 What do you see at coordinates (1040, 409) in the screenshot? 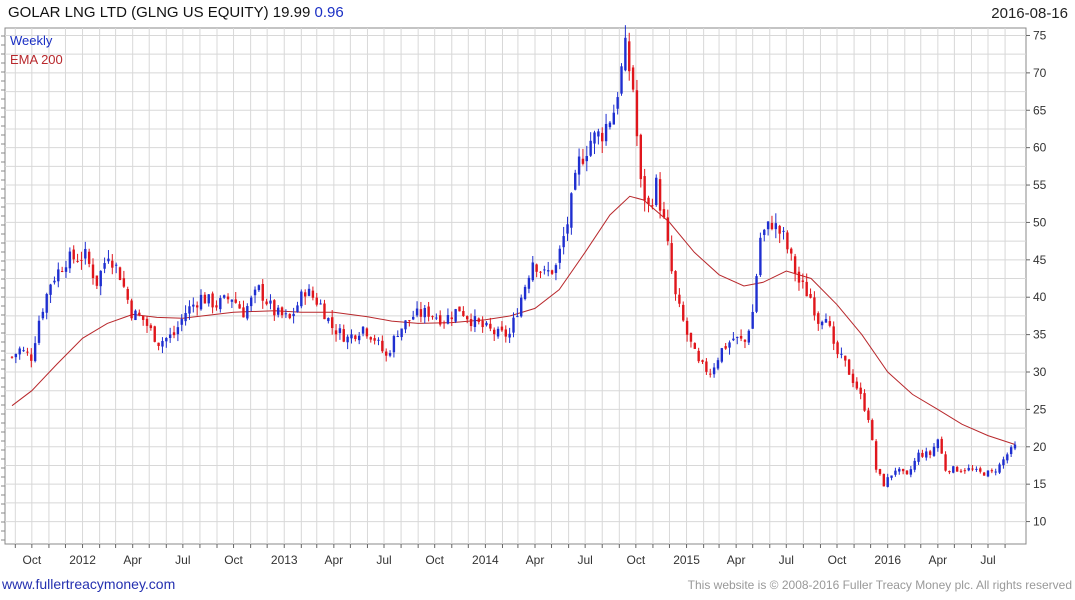
I see `y-tick-label: 25` at bounding box center [1040, 409].